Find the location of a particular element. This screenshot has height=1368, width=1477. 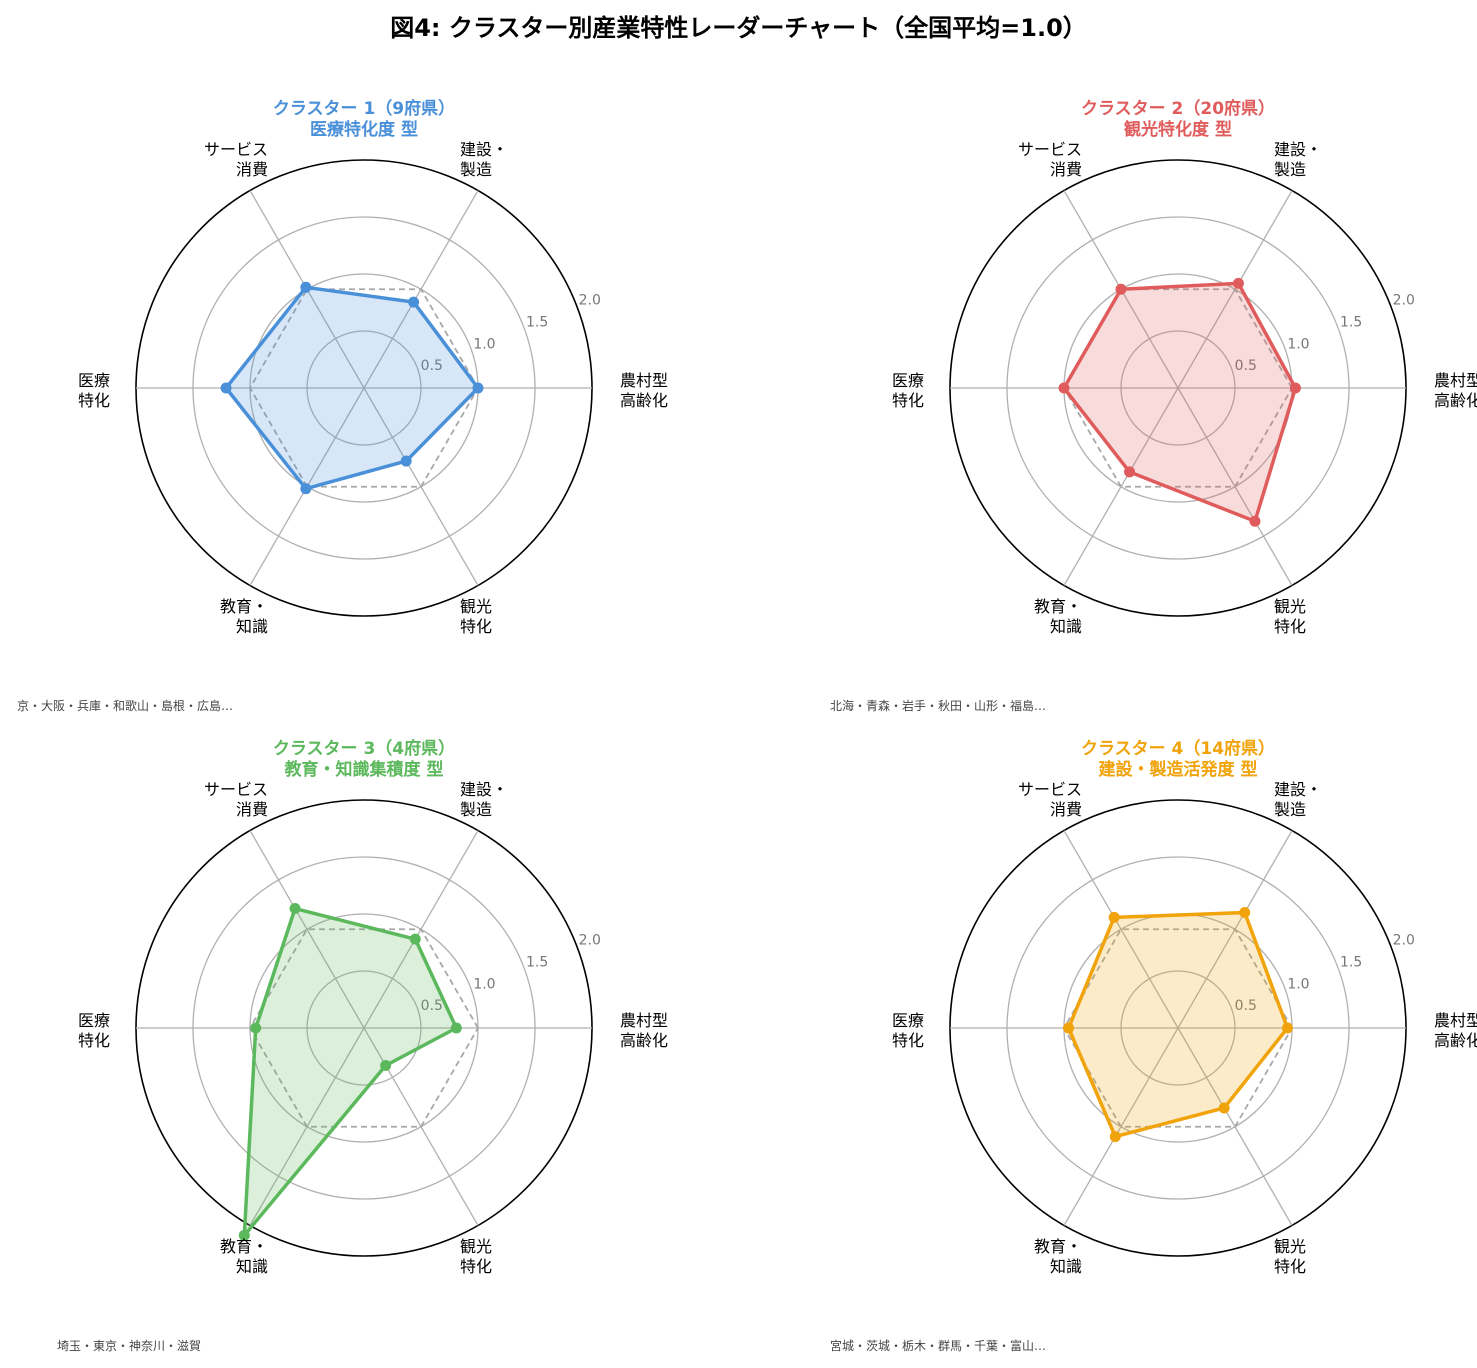

panel-subtitle: 観光特化度 型 is located at coordinates (1178, 129).